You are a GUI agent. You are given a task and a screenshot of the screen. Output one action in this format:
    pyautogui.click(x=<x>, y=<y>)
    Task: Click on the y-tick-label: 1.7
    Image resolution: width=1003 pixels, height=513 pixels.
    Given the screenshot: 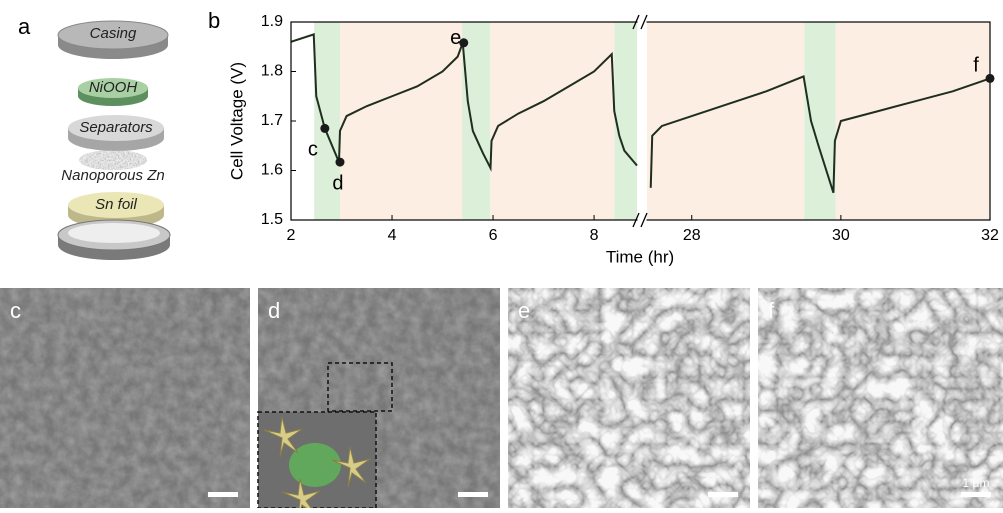 What is the action you would take?
    pyautogui.click(x=272, y=120)
    